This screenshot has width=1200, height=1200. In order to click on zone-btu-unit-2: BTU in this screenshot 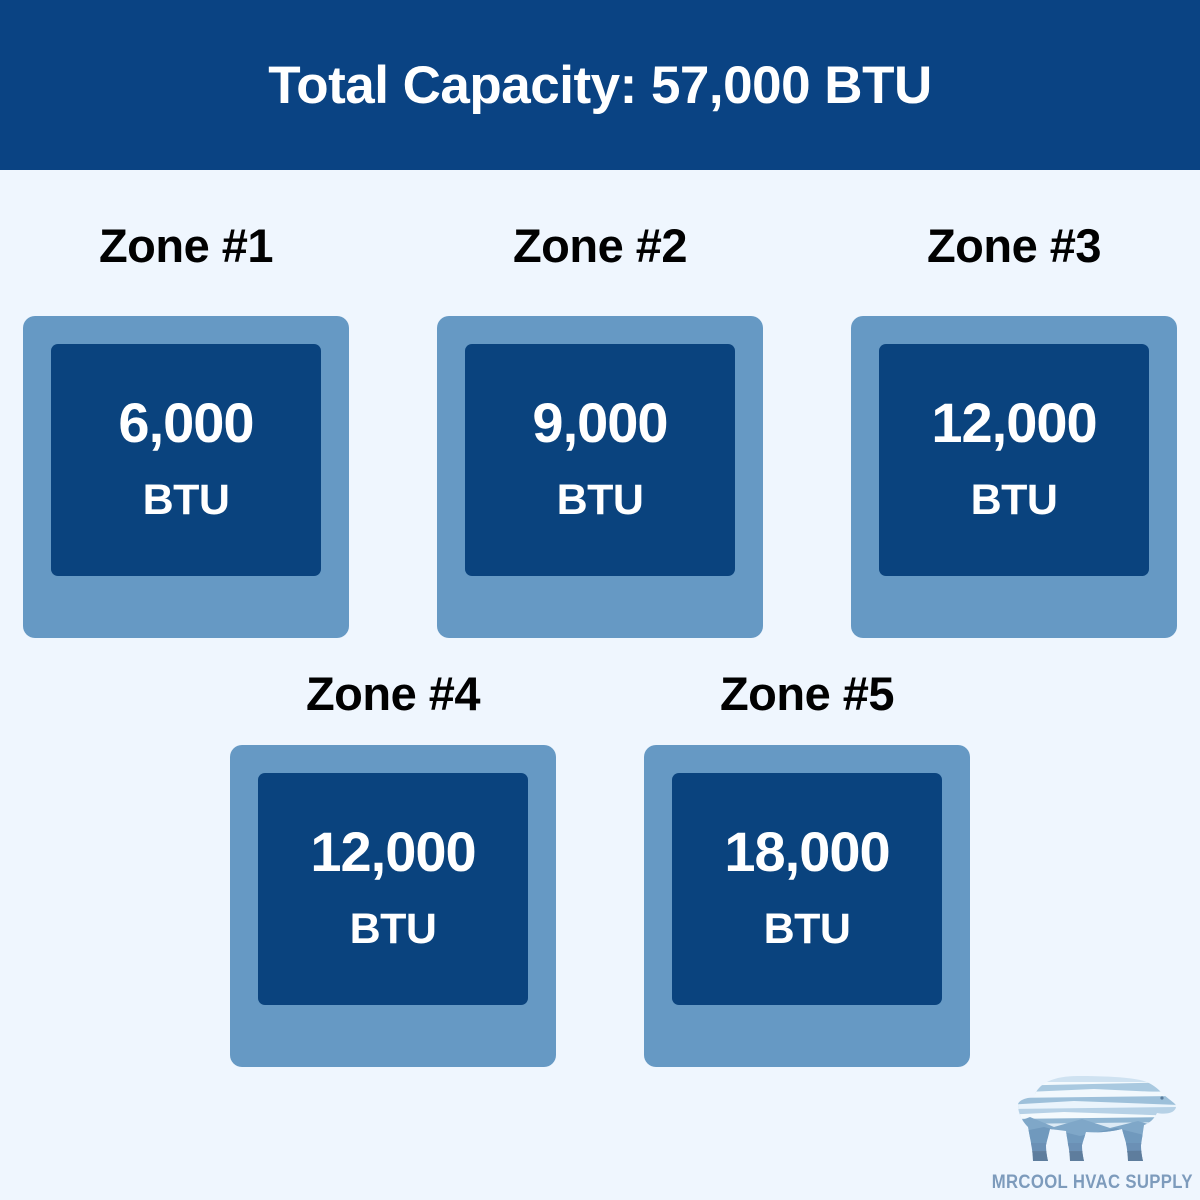, I will do `click(600, 499)`.